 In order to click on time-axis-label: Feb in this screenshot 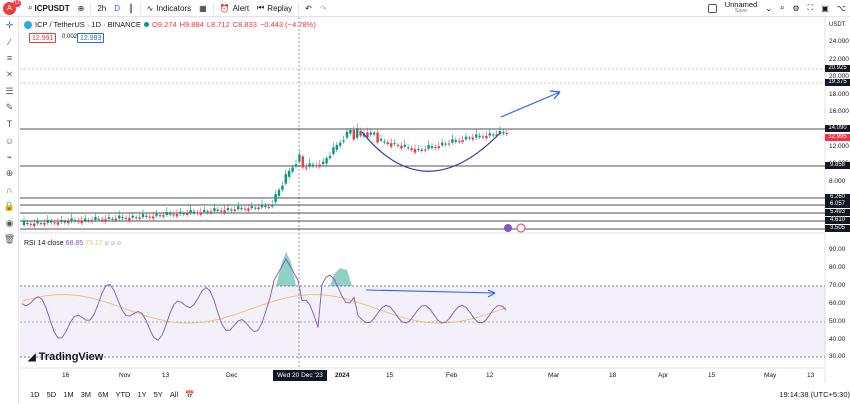, I will do `click(452, 375)`.